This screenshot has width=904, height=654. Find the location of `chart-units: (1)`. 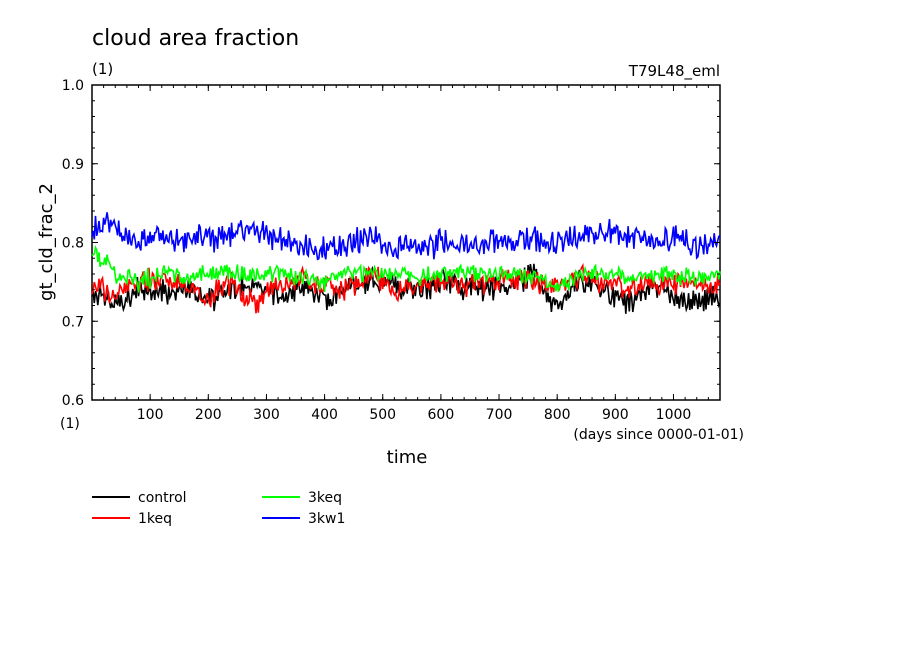

chart-units: (1) is located at coordinates (102, 69).